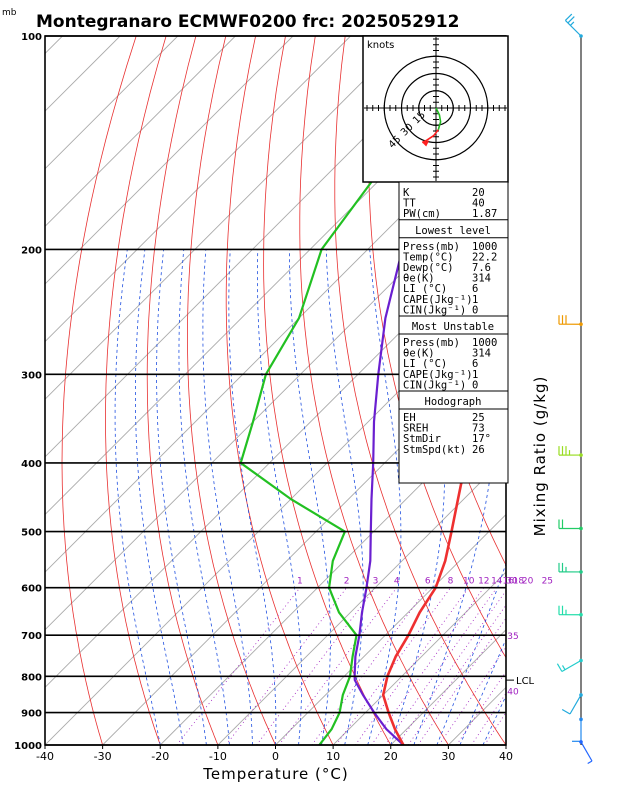 Image resolution: width=618 pixels, height=800 pixels. What do you see at coordinates (45, 756) in the screenshot?
I see `x-tick-label: -40` at bounding box center [45, 756].